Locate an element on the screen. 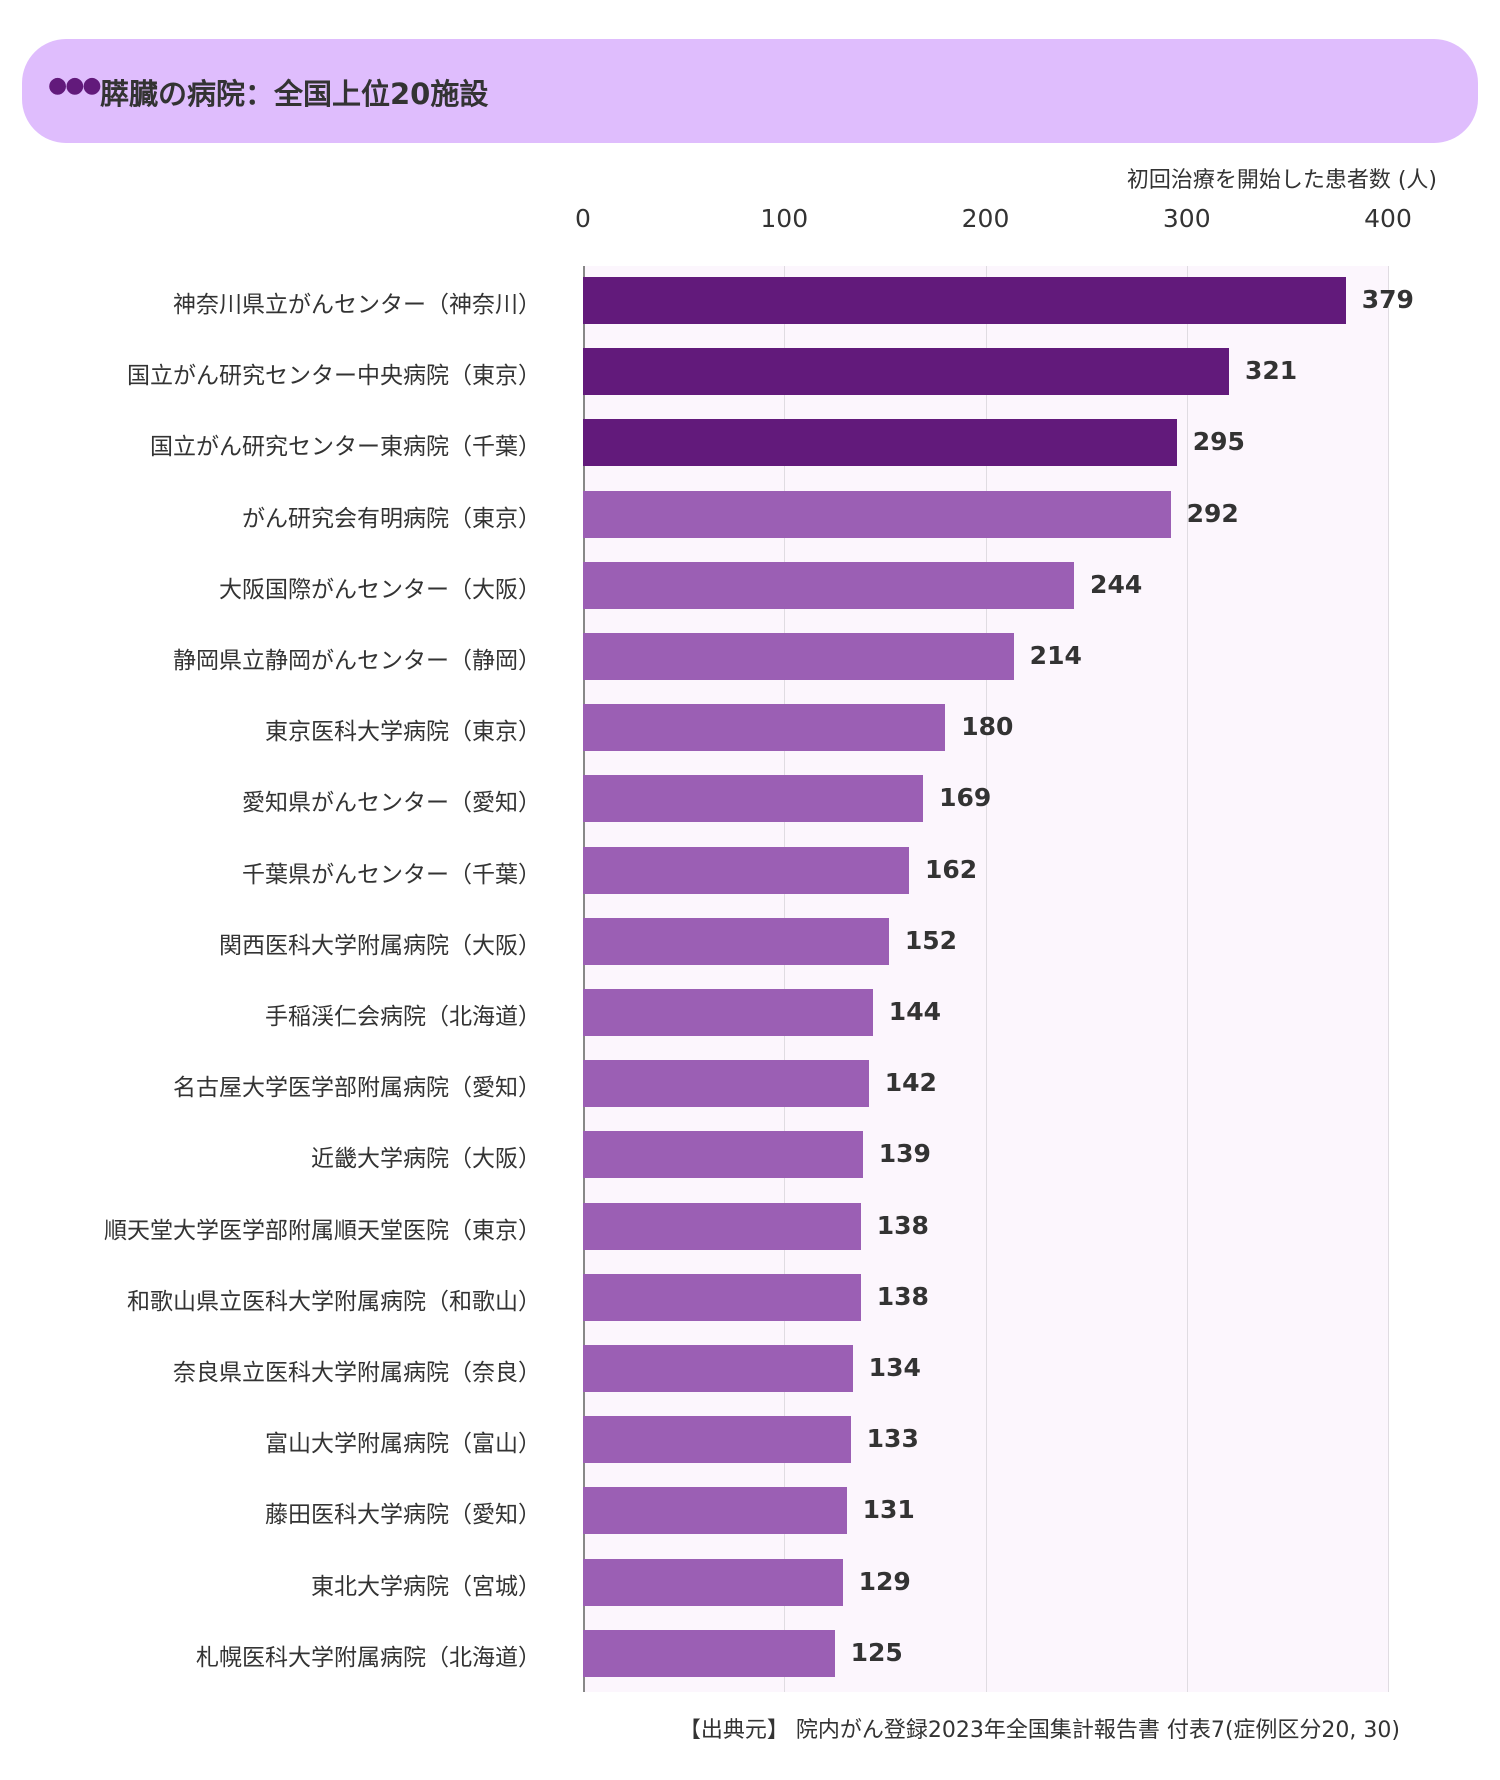  value-label: 152 is located at coordinates (931, 940).